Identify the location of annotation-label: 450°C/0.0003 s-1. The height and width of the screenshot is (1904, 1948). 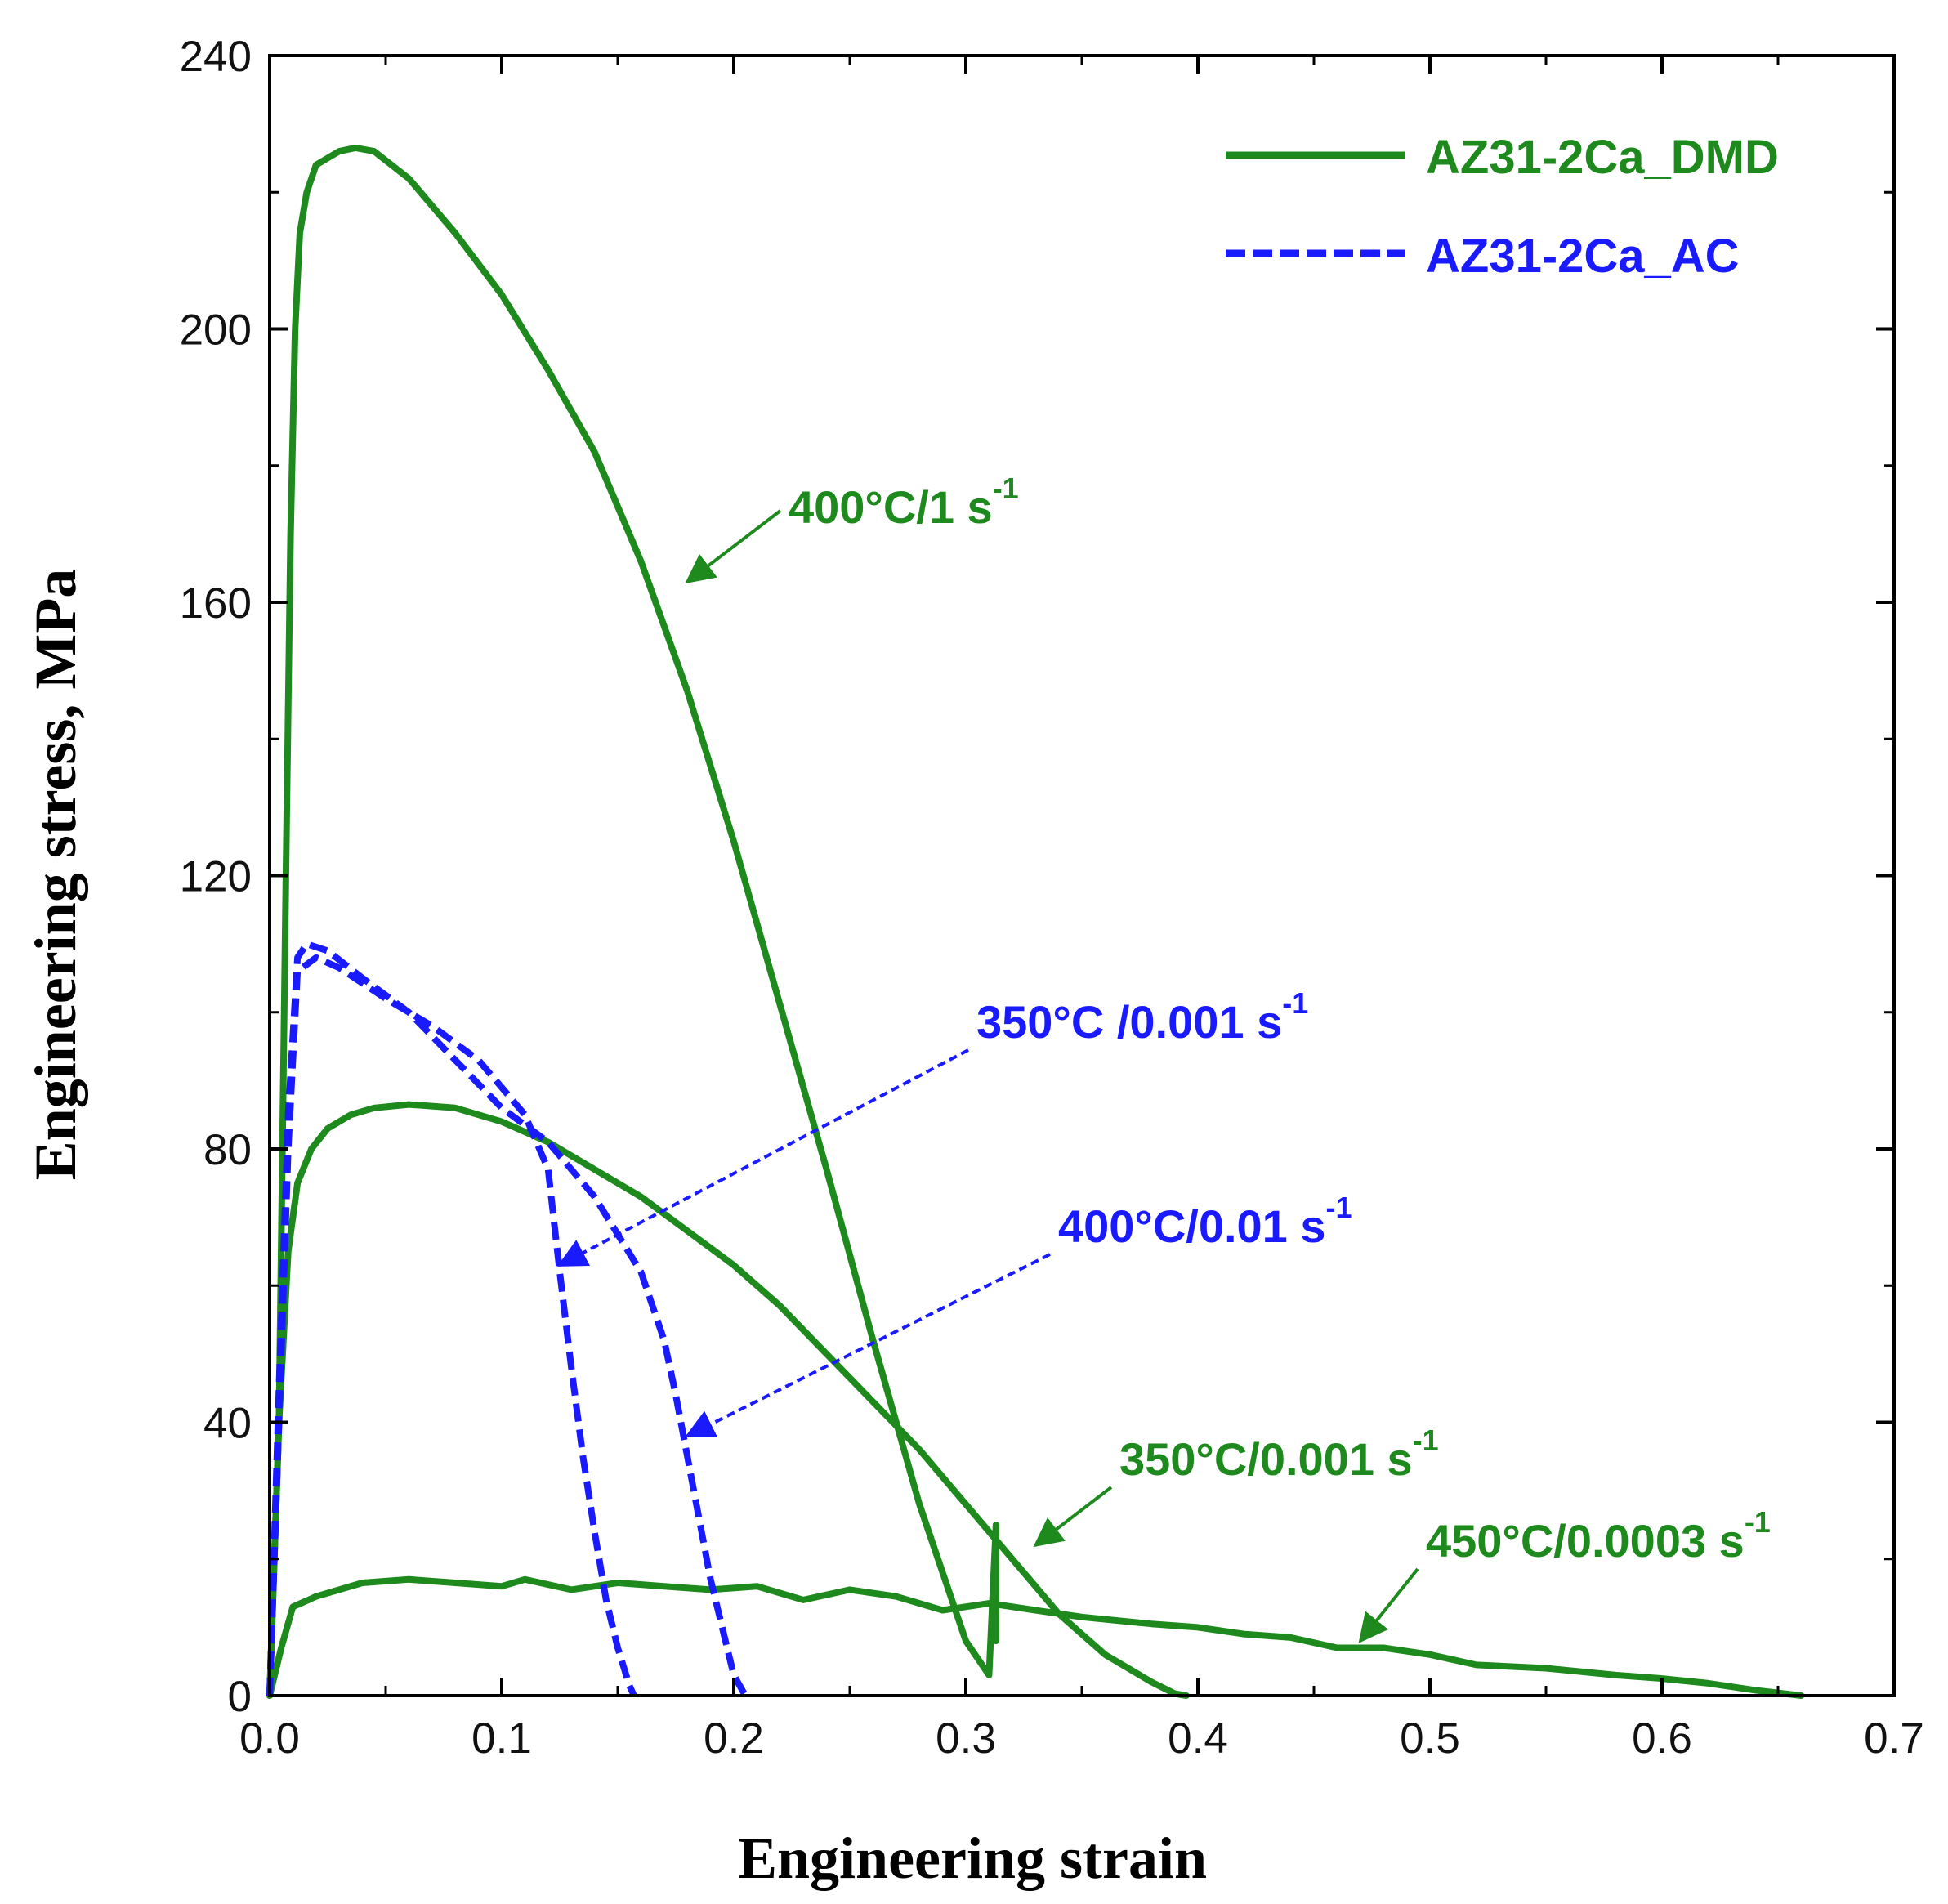
(1598, 1536).